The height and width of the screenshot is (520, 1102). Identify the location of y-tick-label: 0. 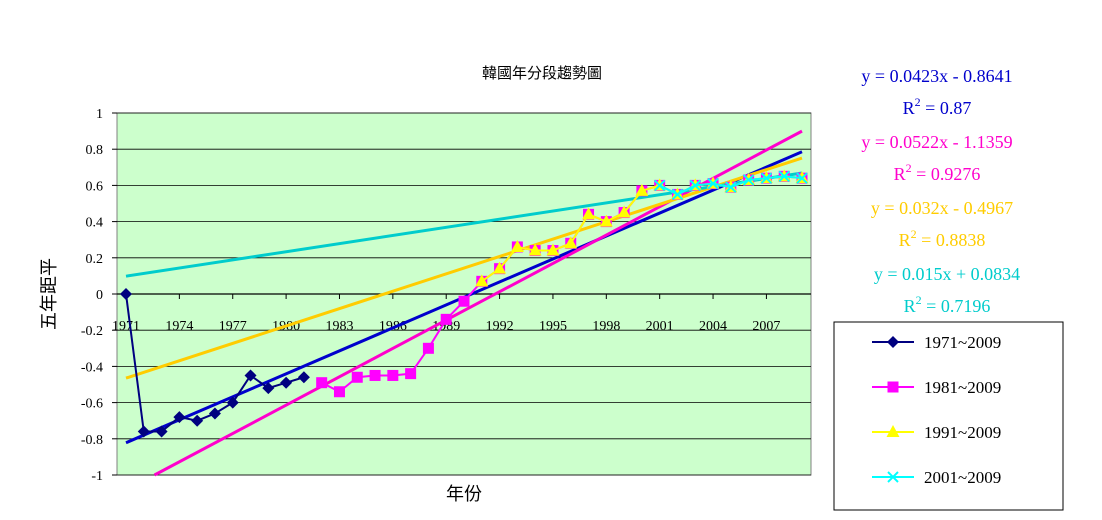
(99, 295).